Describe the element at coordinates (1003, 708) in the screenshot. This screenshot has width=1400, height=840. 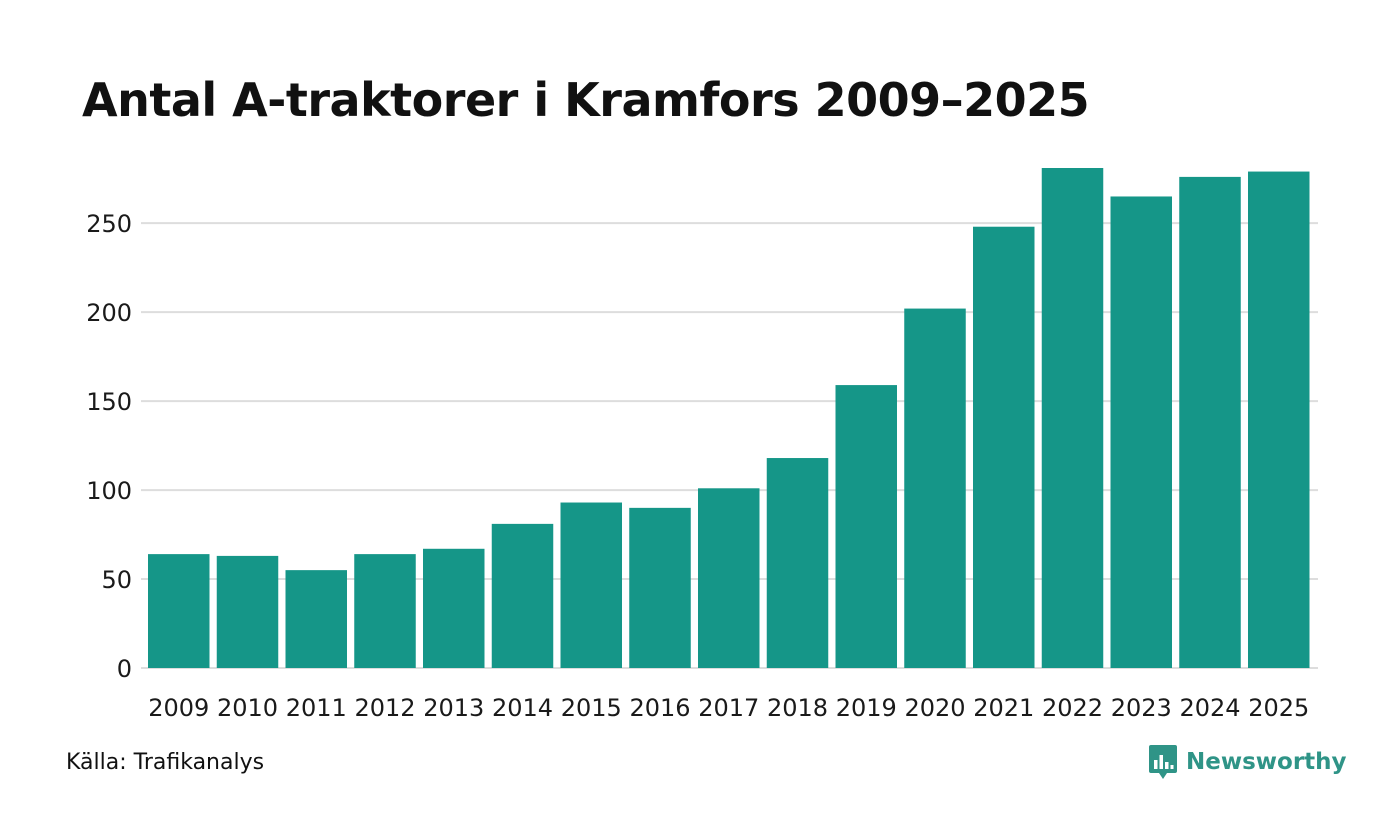
I see `x-tick-label: 2021` at that location.